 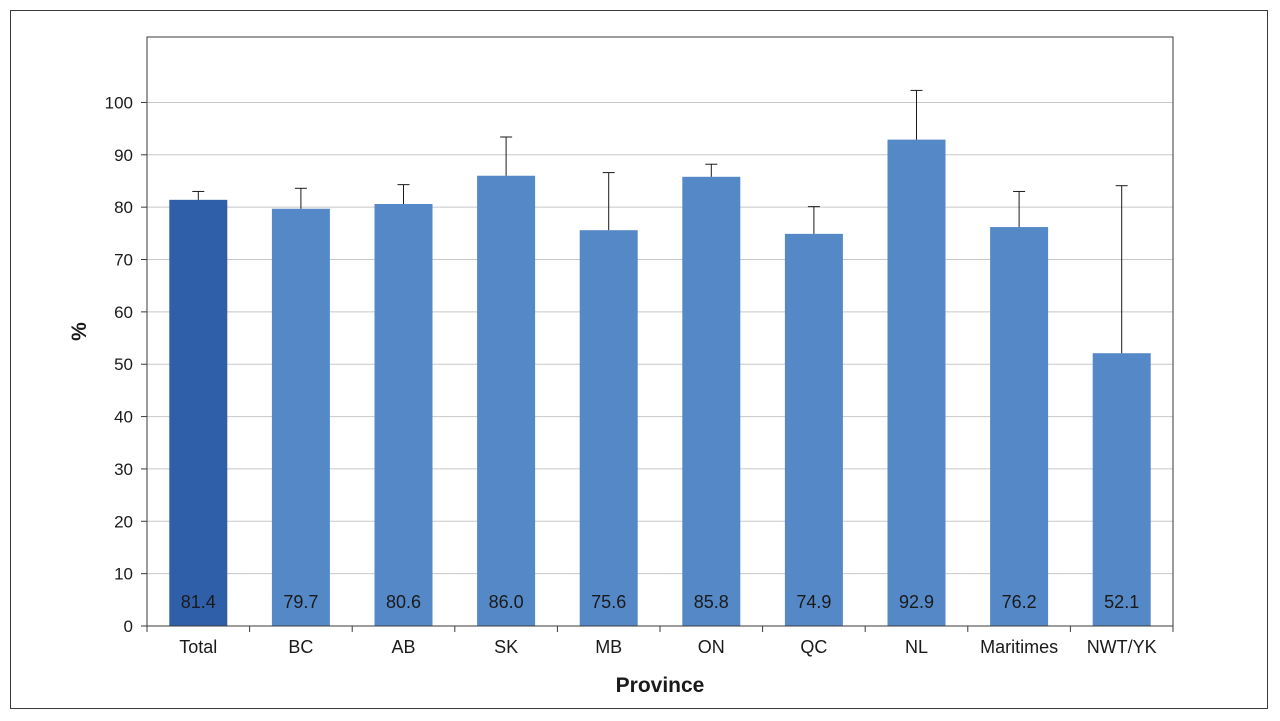 I want to click on y-tick-label: 80, so click(x=123, y=207).